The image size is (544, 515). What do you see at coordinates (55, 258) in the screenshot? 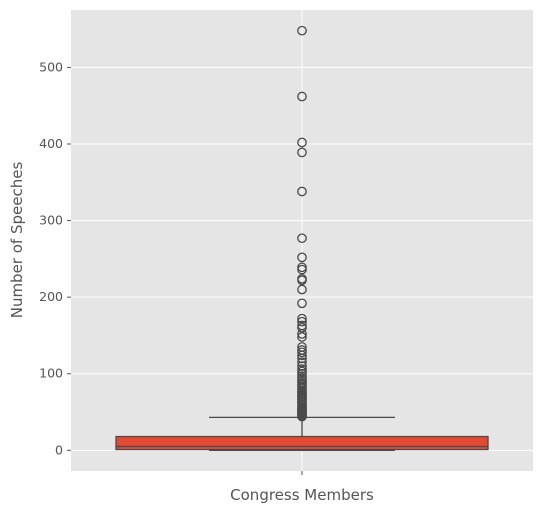
I see `y-axis-ticks: 0 100 200 300 400 500` at bounding box center [55, 258].